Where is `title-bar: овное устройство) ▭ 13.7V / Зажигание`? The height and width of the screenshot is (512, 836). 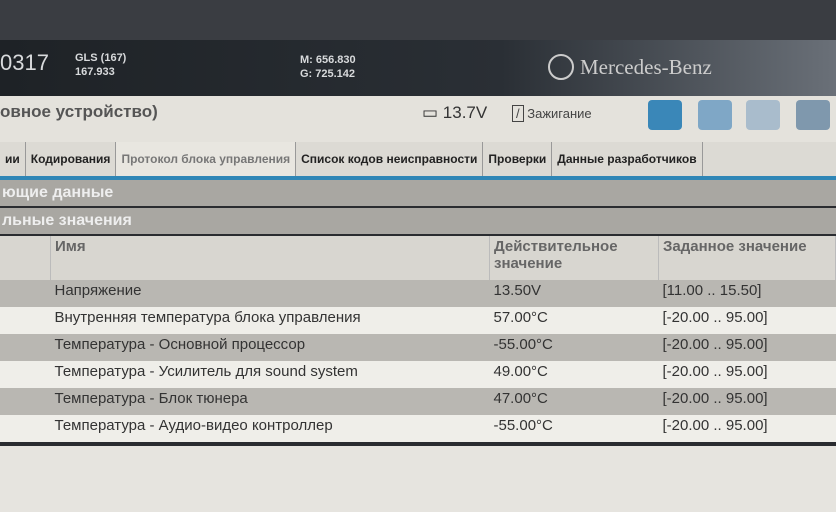
title-bar: овное устройство) ▭ 13.7V / Зажигание is located at coordinates (418, 119).